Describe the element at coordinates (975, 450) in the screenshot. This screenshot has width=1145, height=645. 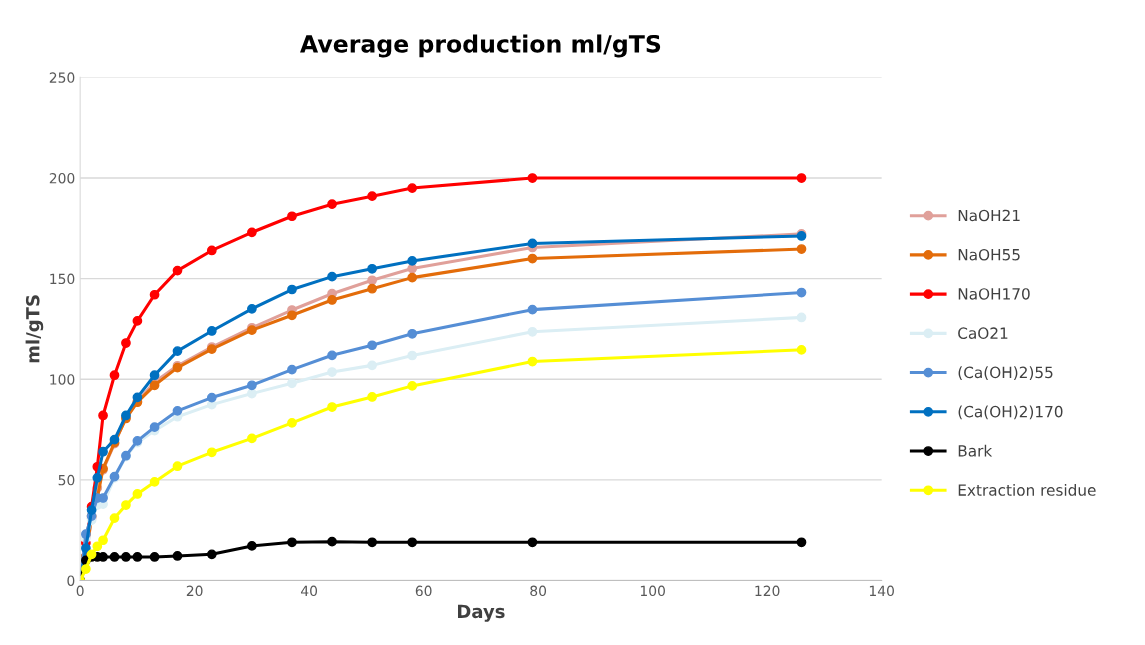
I see `legend-label: Bark` at that location.